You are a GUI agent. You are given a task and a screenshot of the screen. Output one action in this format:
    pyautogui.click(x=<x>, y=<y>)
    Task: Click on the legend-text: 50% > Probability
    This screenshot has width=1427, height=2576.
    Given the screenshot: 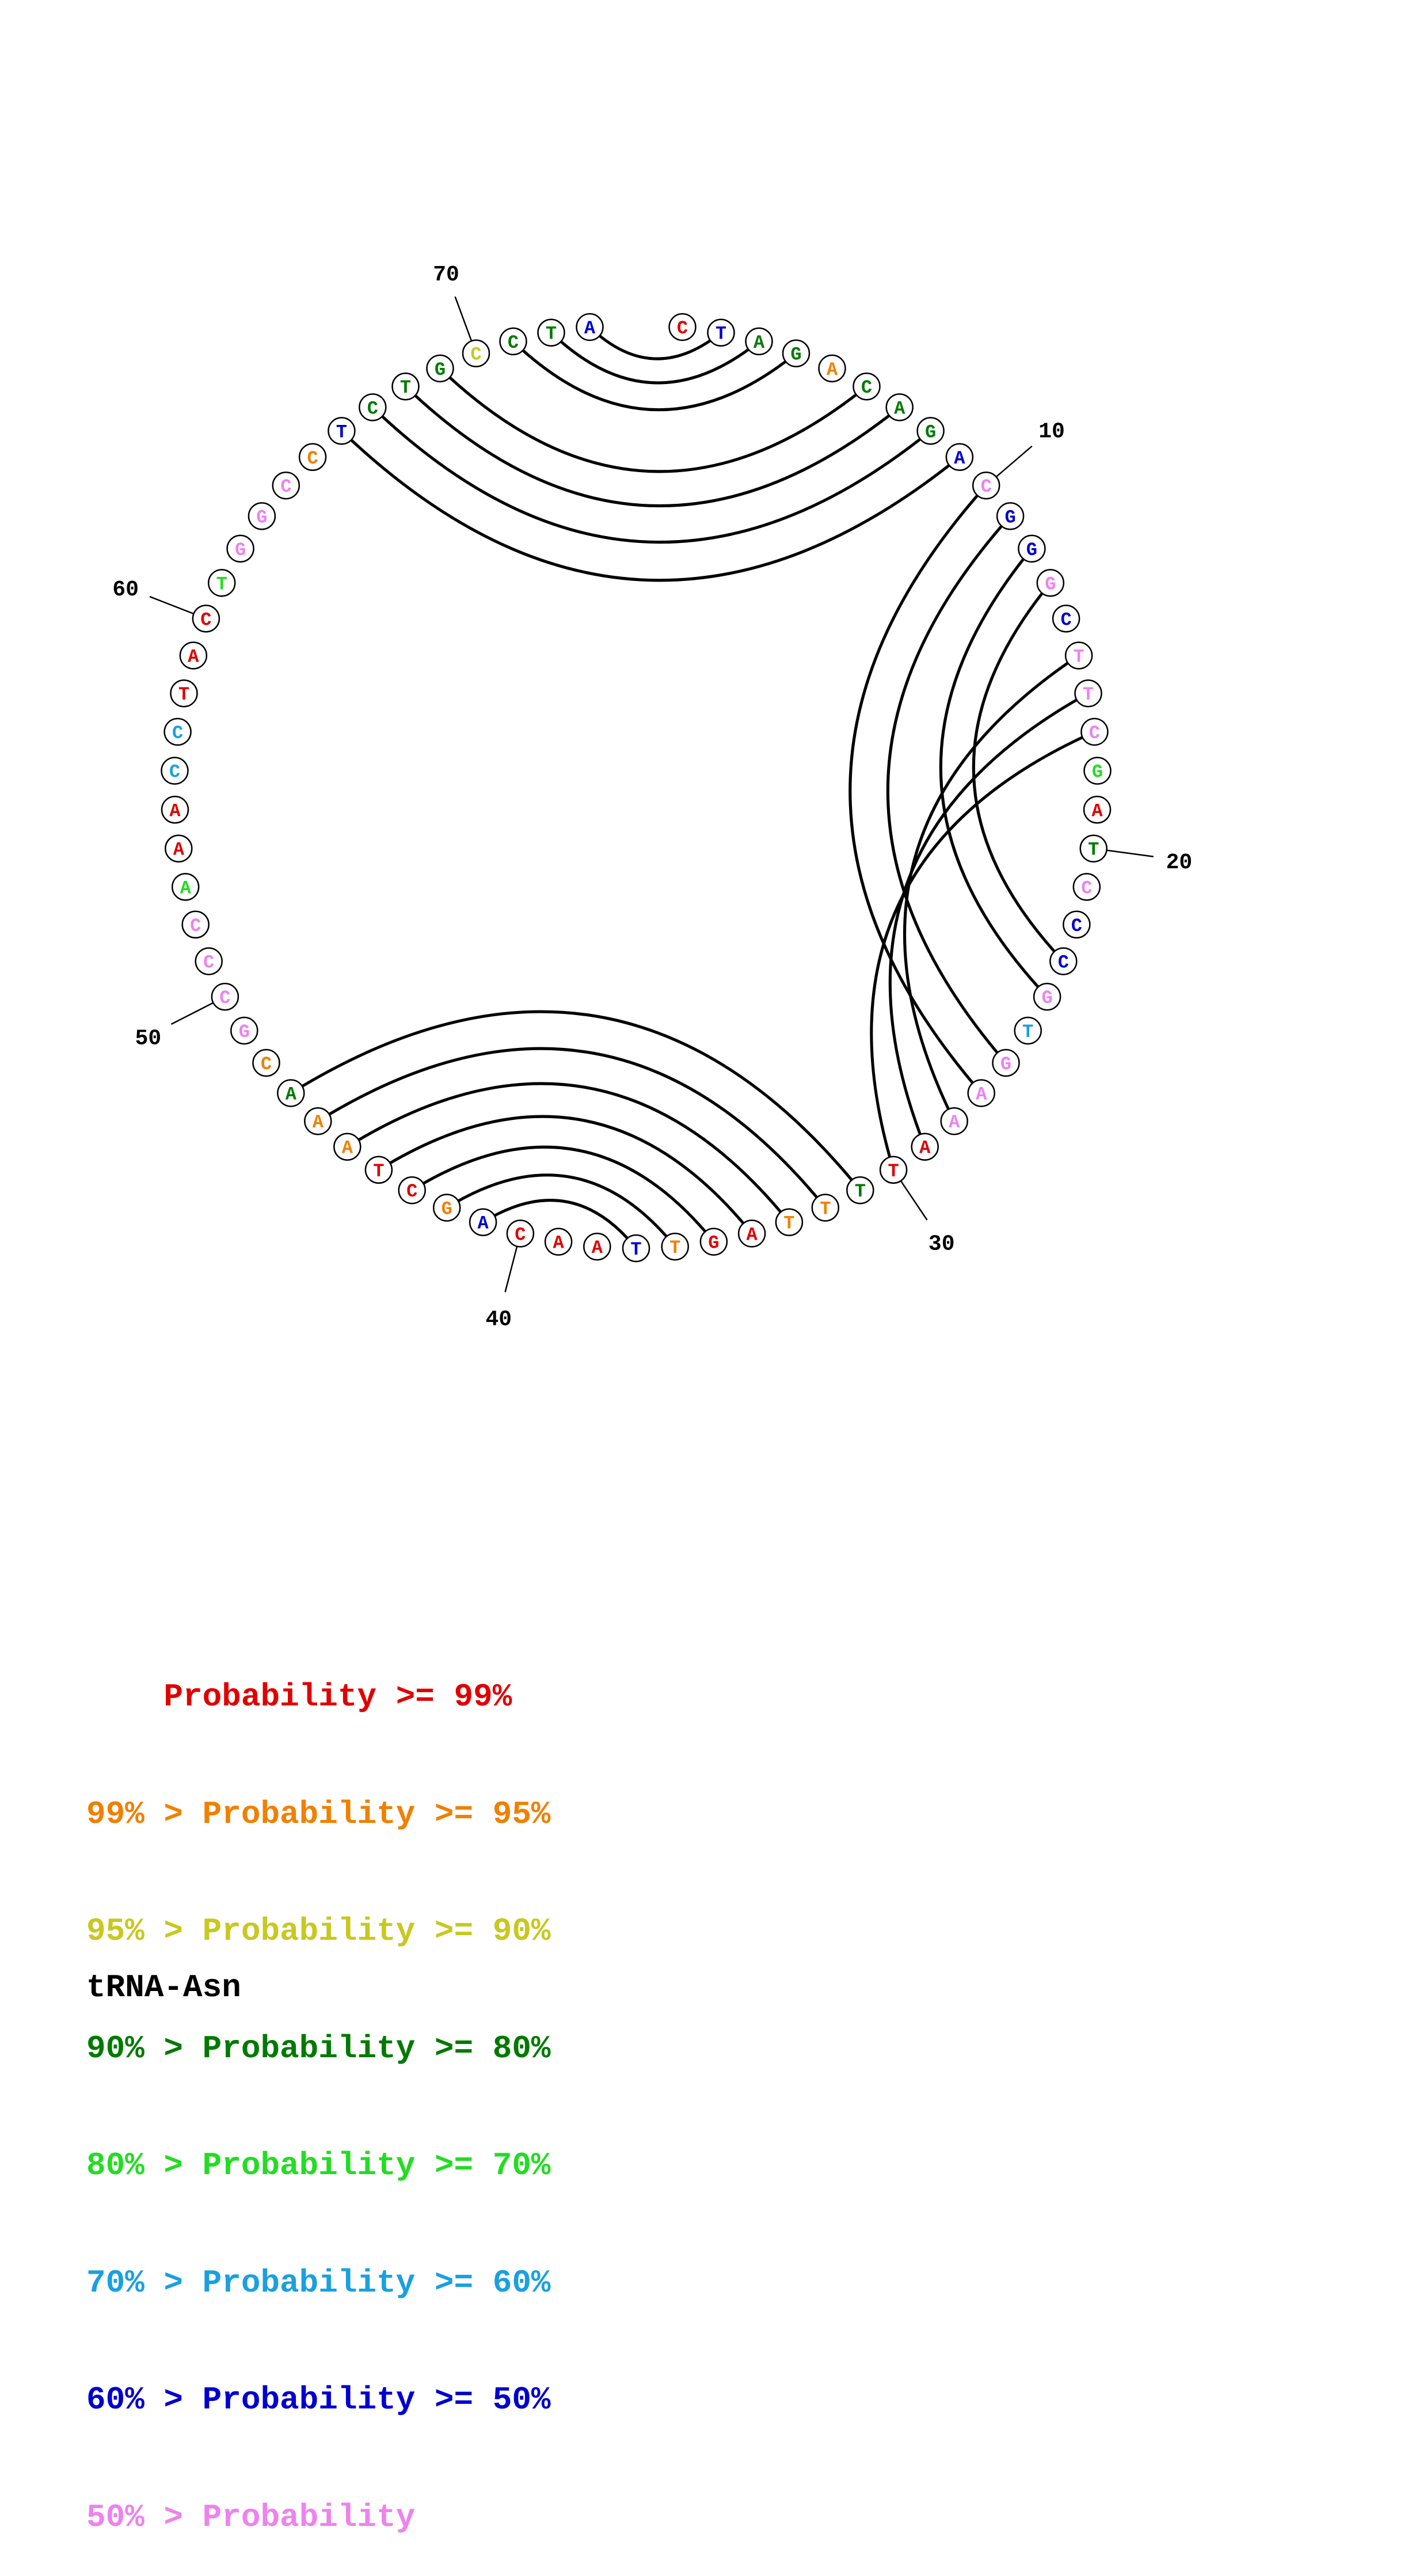 What is the action you would take?
    pyautogui.click(x=251, y=2517)
    